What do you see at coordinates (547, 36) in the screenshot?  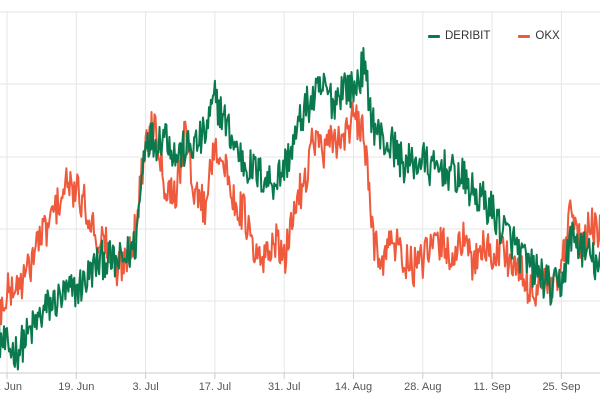 I see `legend-label-okx: OKX` at bounding box center [547, 36].